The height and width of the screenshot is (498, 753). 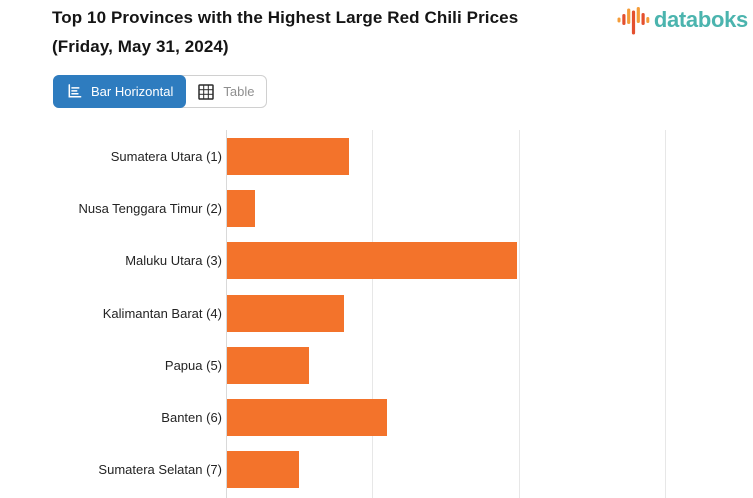 I want to click on bar-horizontal-button: Bar Horizontal, so click(x=120, y=91).